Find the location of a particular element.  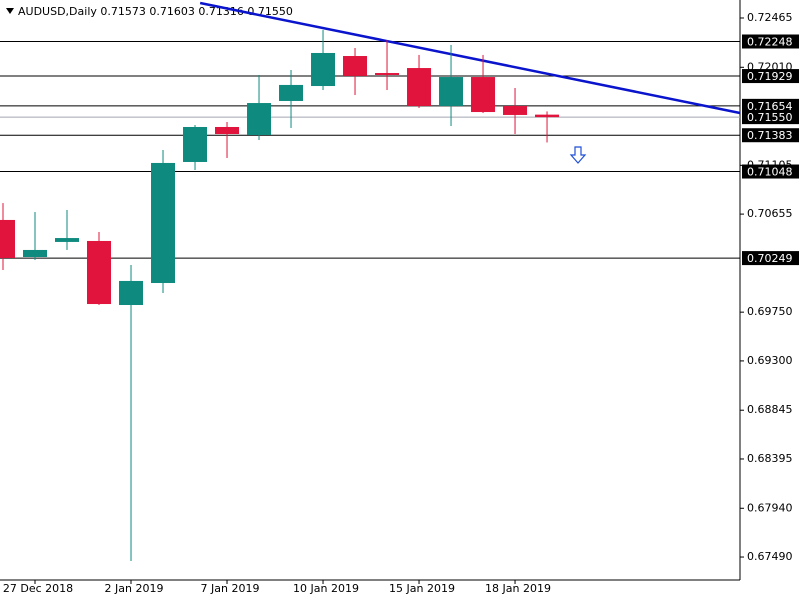

y-tick-label: 0.67490 is located at coordinates (770, 556).